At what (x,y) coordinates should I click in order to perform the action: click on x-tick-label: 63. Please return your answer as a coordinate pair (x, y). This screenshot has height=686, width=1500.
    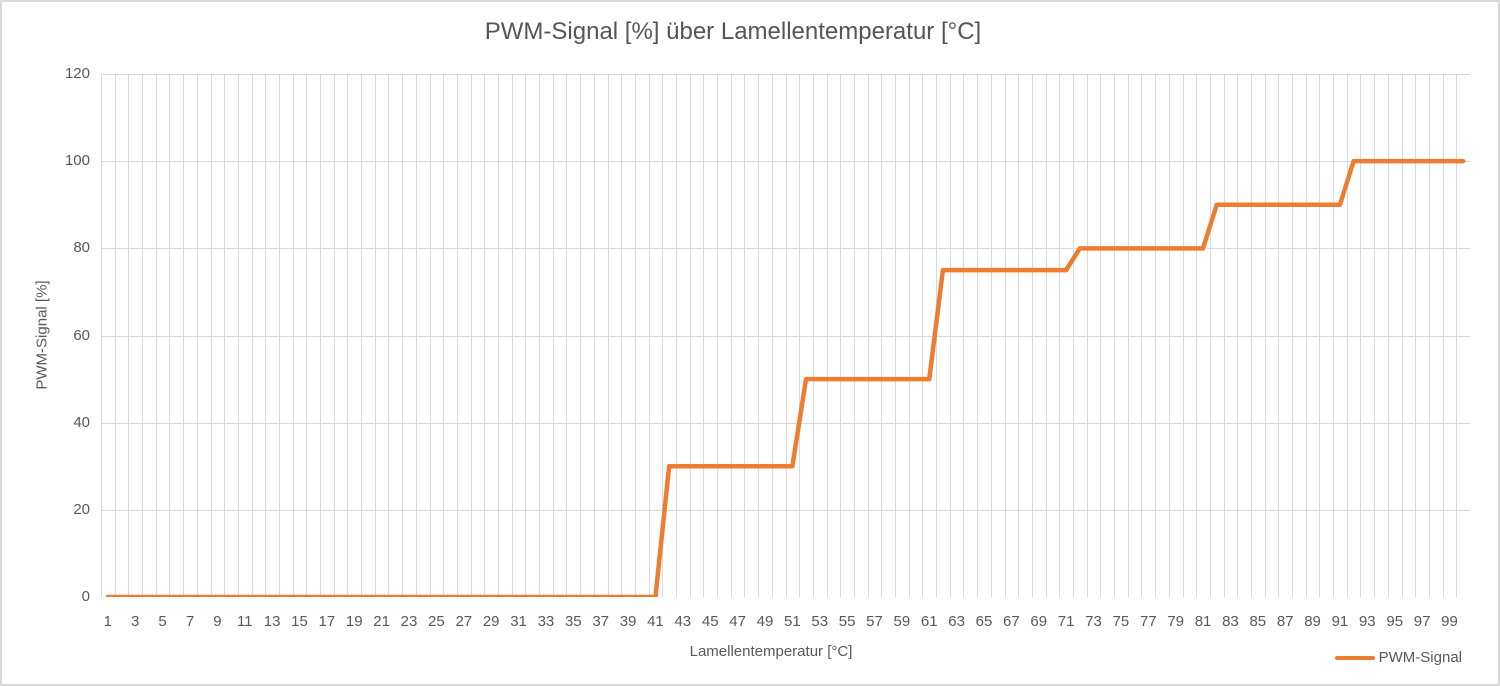
    Looking at the image, I should click on (956, 621).